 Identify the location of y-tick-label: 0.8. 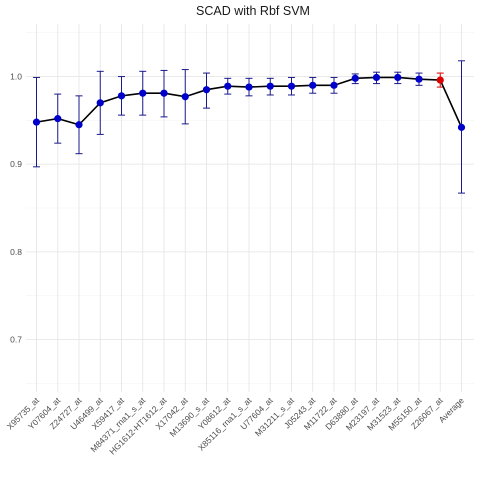
(16, 252).